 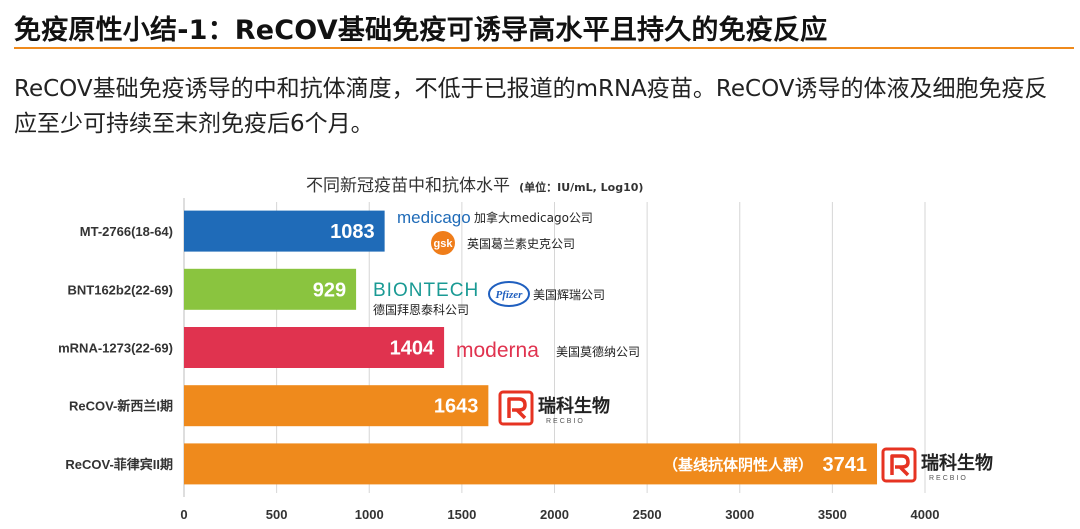 I want to click on medicago-logo-text: medicago, so click(x=434, y=217).